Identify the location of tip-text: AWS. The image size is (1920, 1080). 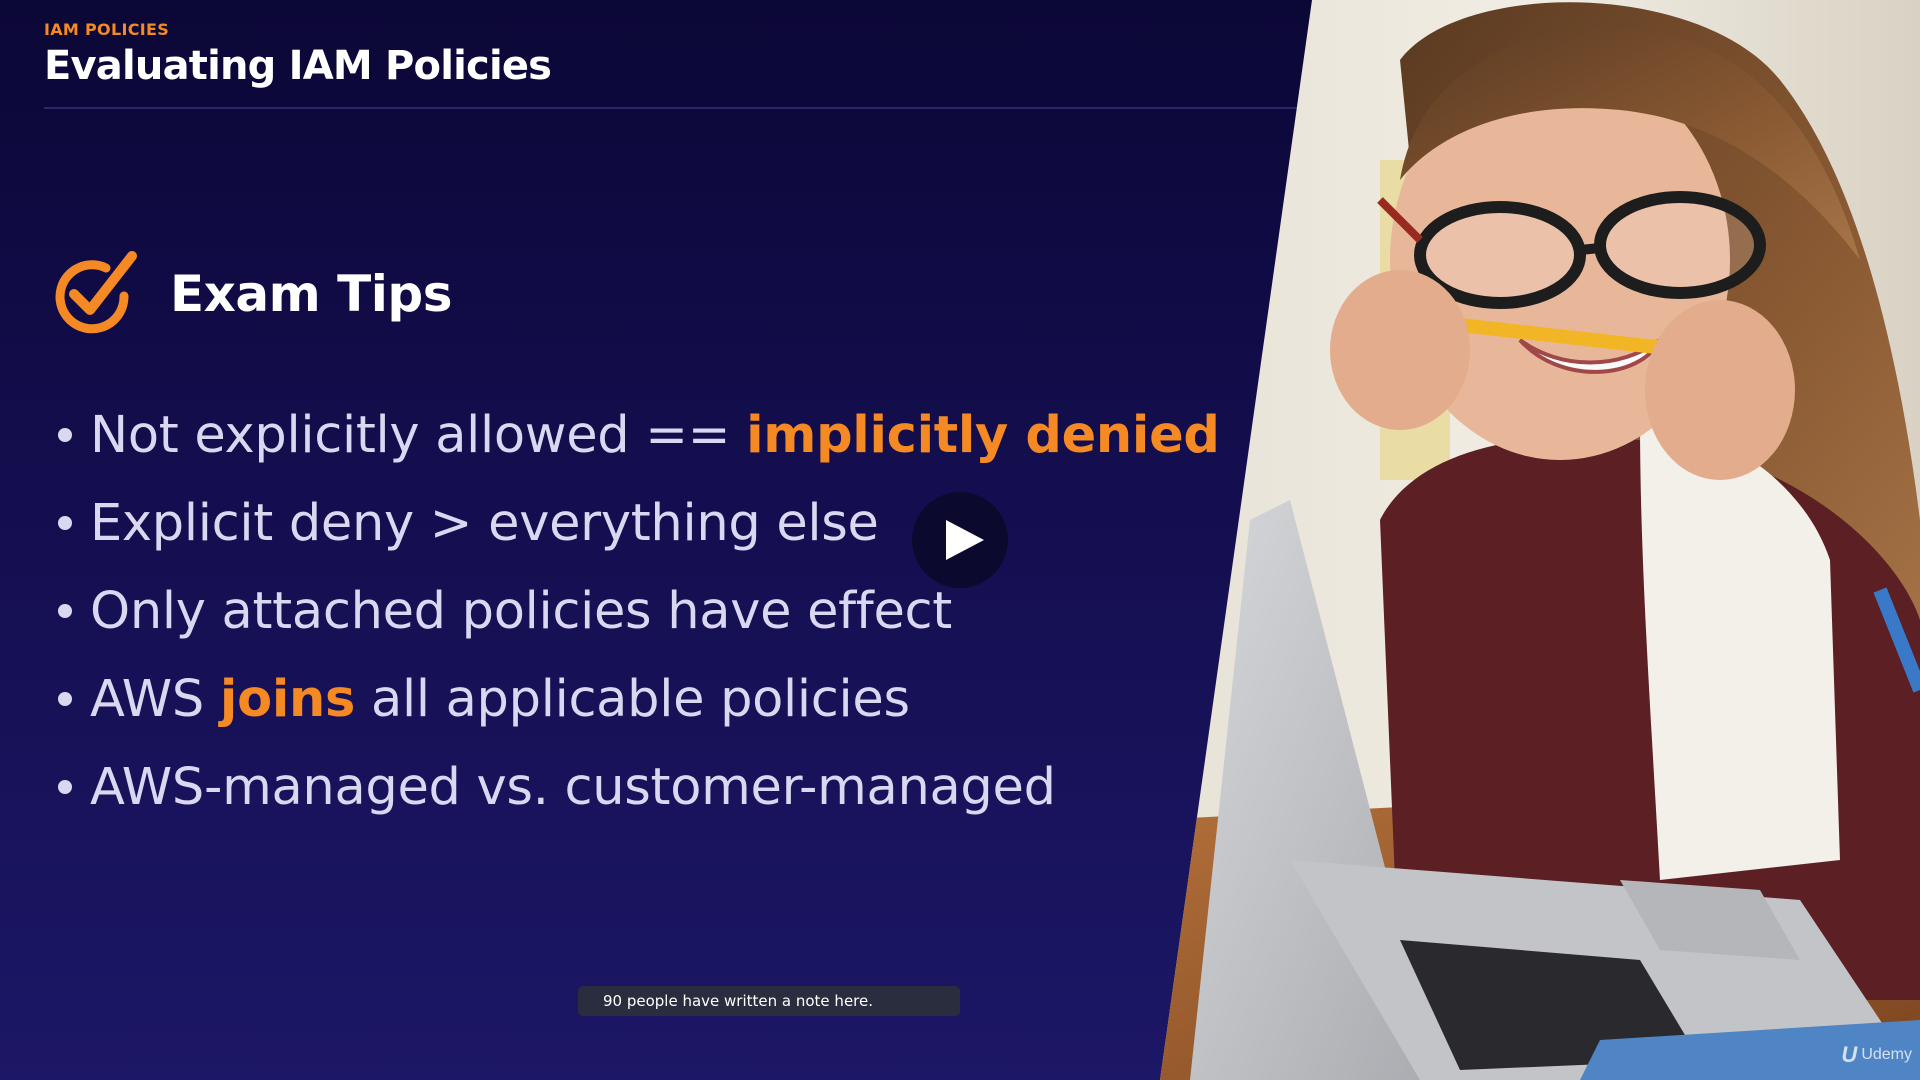
(155, 699).